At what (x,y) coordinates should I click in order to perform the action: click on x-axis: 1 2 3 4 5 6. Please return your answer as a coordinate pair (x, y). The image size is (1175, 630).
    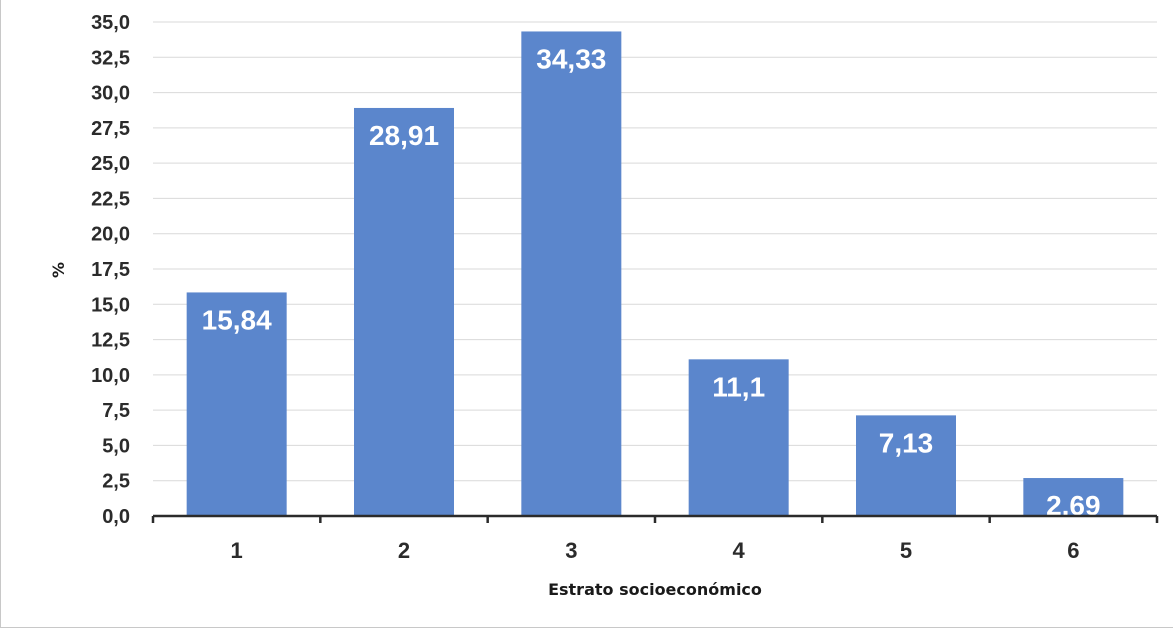
    Looking at the image, I should click on (655, 538).